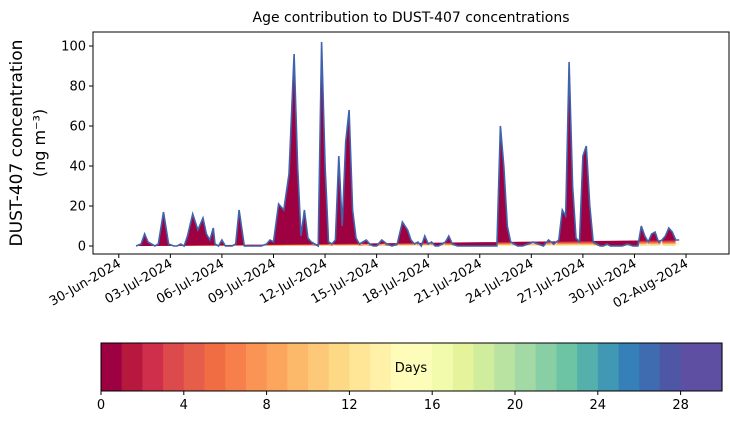  What do you see at coordinates (680, 405) in the screenshot?
I see `colorbar-tick-label: 28` at bounding box center [680, 405].